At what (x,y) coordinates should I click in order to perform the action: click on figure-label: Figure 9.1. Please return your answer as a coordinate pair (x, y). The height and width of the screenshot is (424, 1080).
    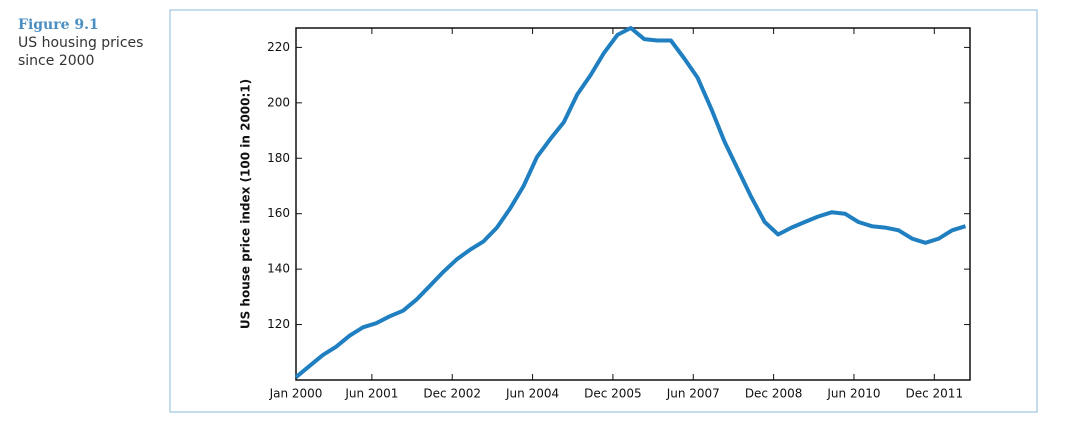
    Looking at the image, I should click on (58, 25).